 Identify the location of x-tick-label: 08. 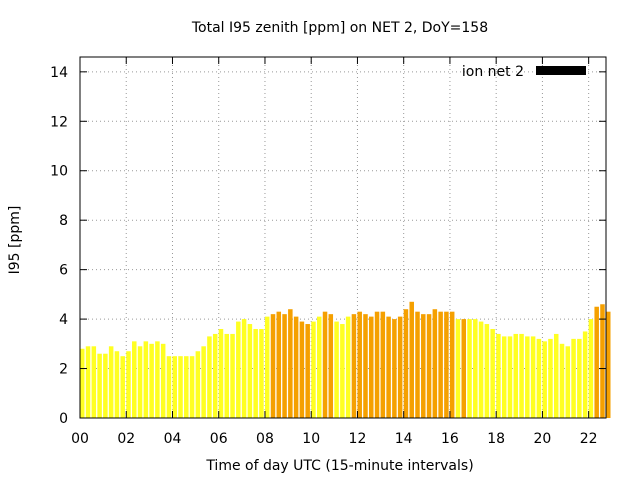
(265, 439).